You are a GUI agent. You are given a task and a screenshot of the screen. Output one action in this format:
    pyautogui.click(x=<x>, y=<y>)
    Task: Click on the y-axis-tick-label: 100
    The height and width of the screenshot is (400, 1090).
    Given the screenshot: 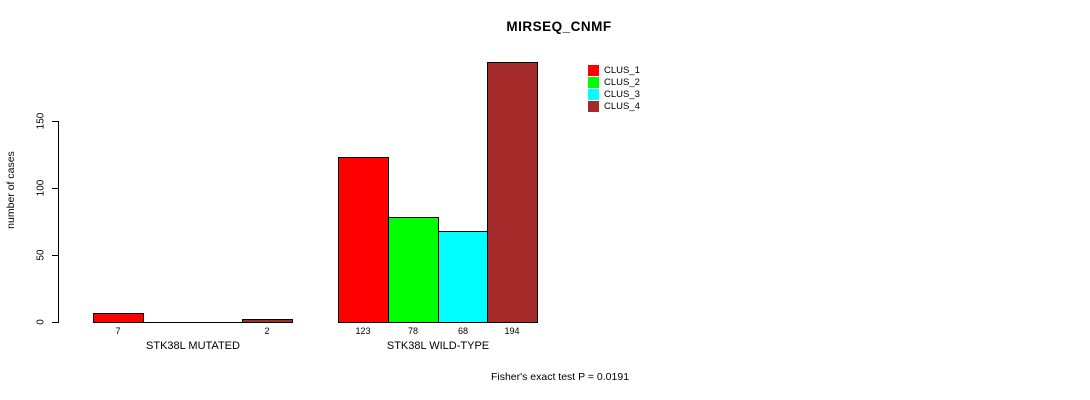 What is the action you would take?
    pyautogui.click(x=41, y=188)
    